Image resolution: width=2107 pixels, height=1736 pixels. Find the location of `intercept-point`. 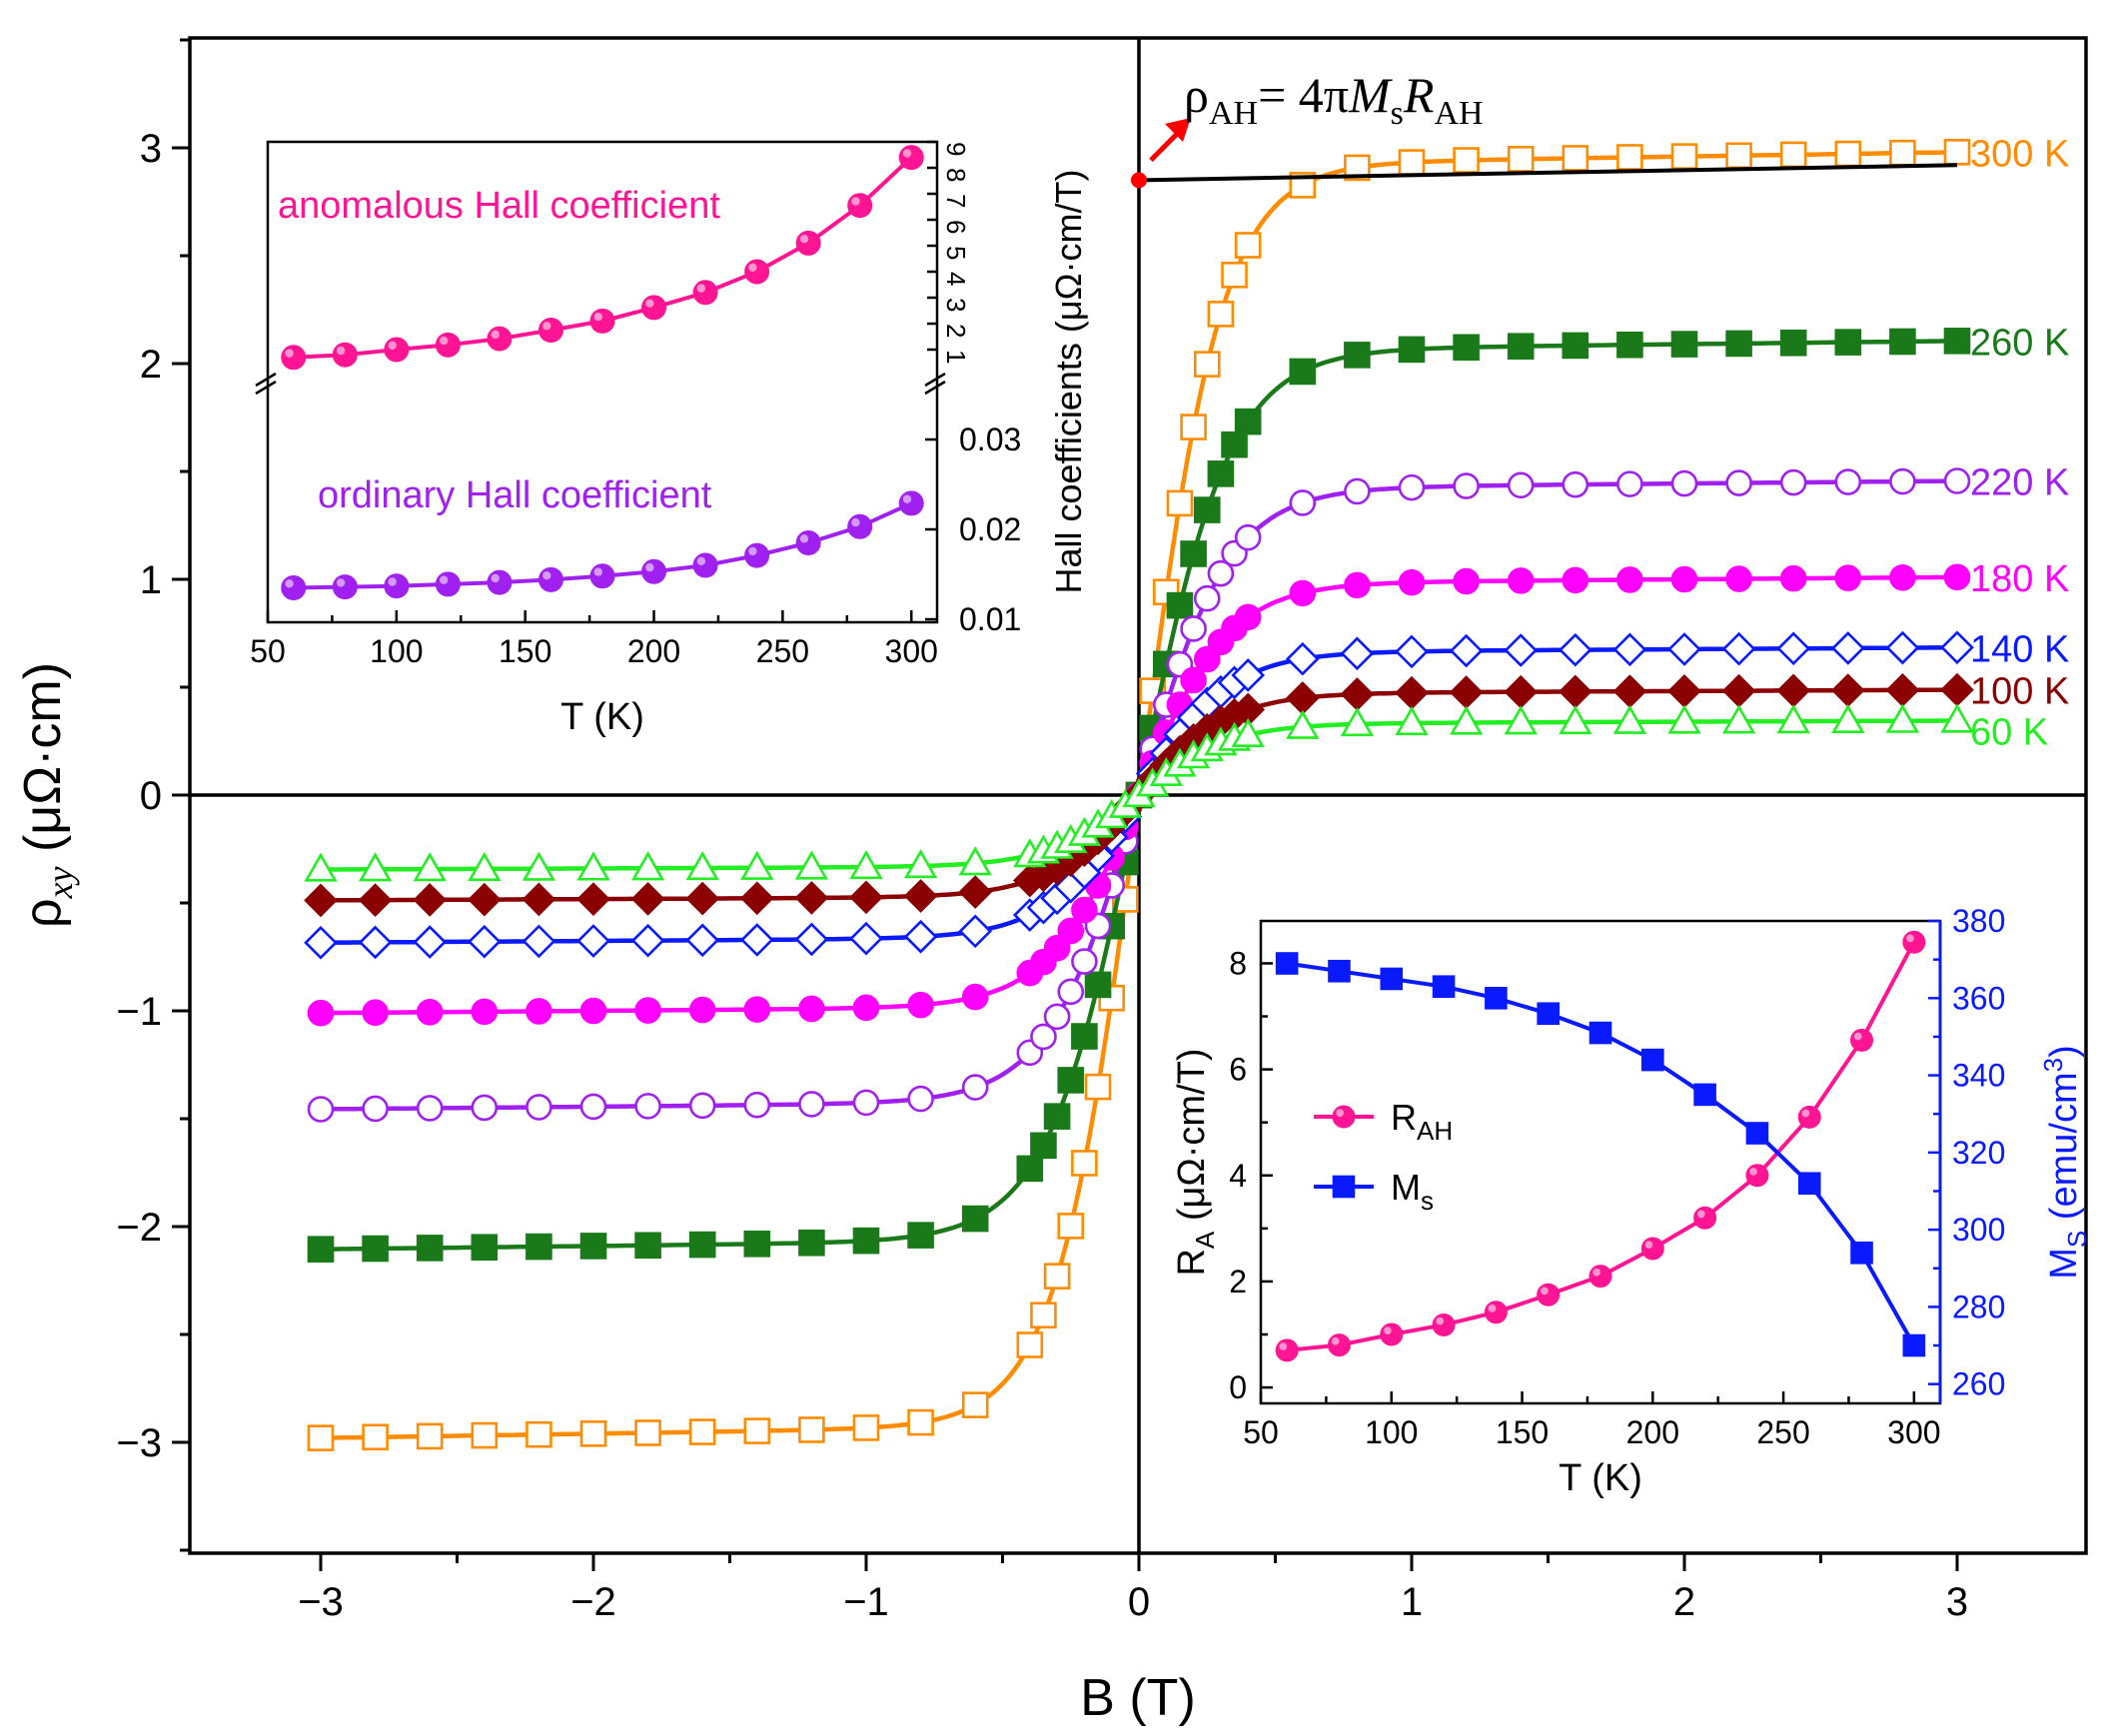

intercept-point is located at coordinates (1139, 180).